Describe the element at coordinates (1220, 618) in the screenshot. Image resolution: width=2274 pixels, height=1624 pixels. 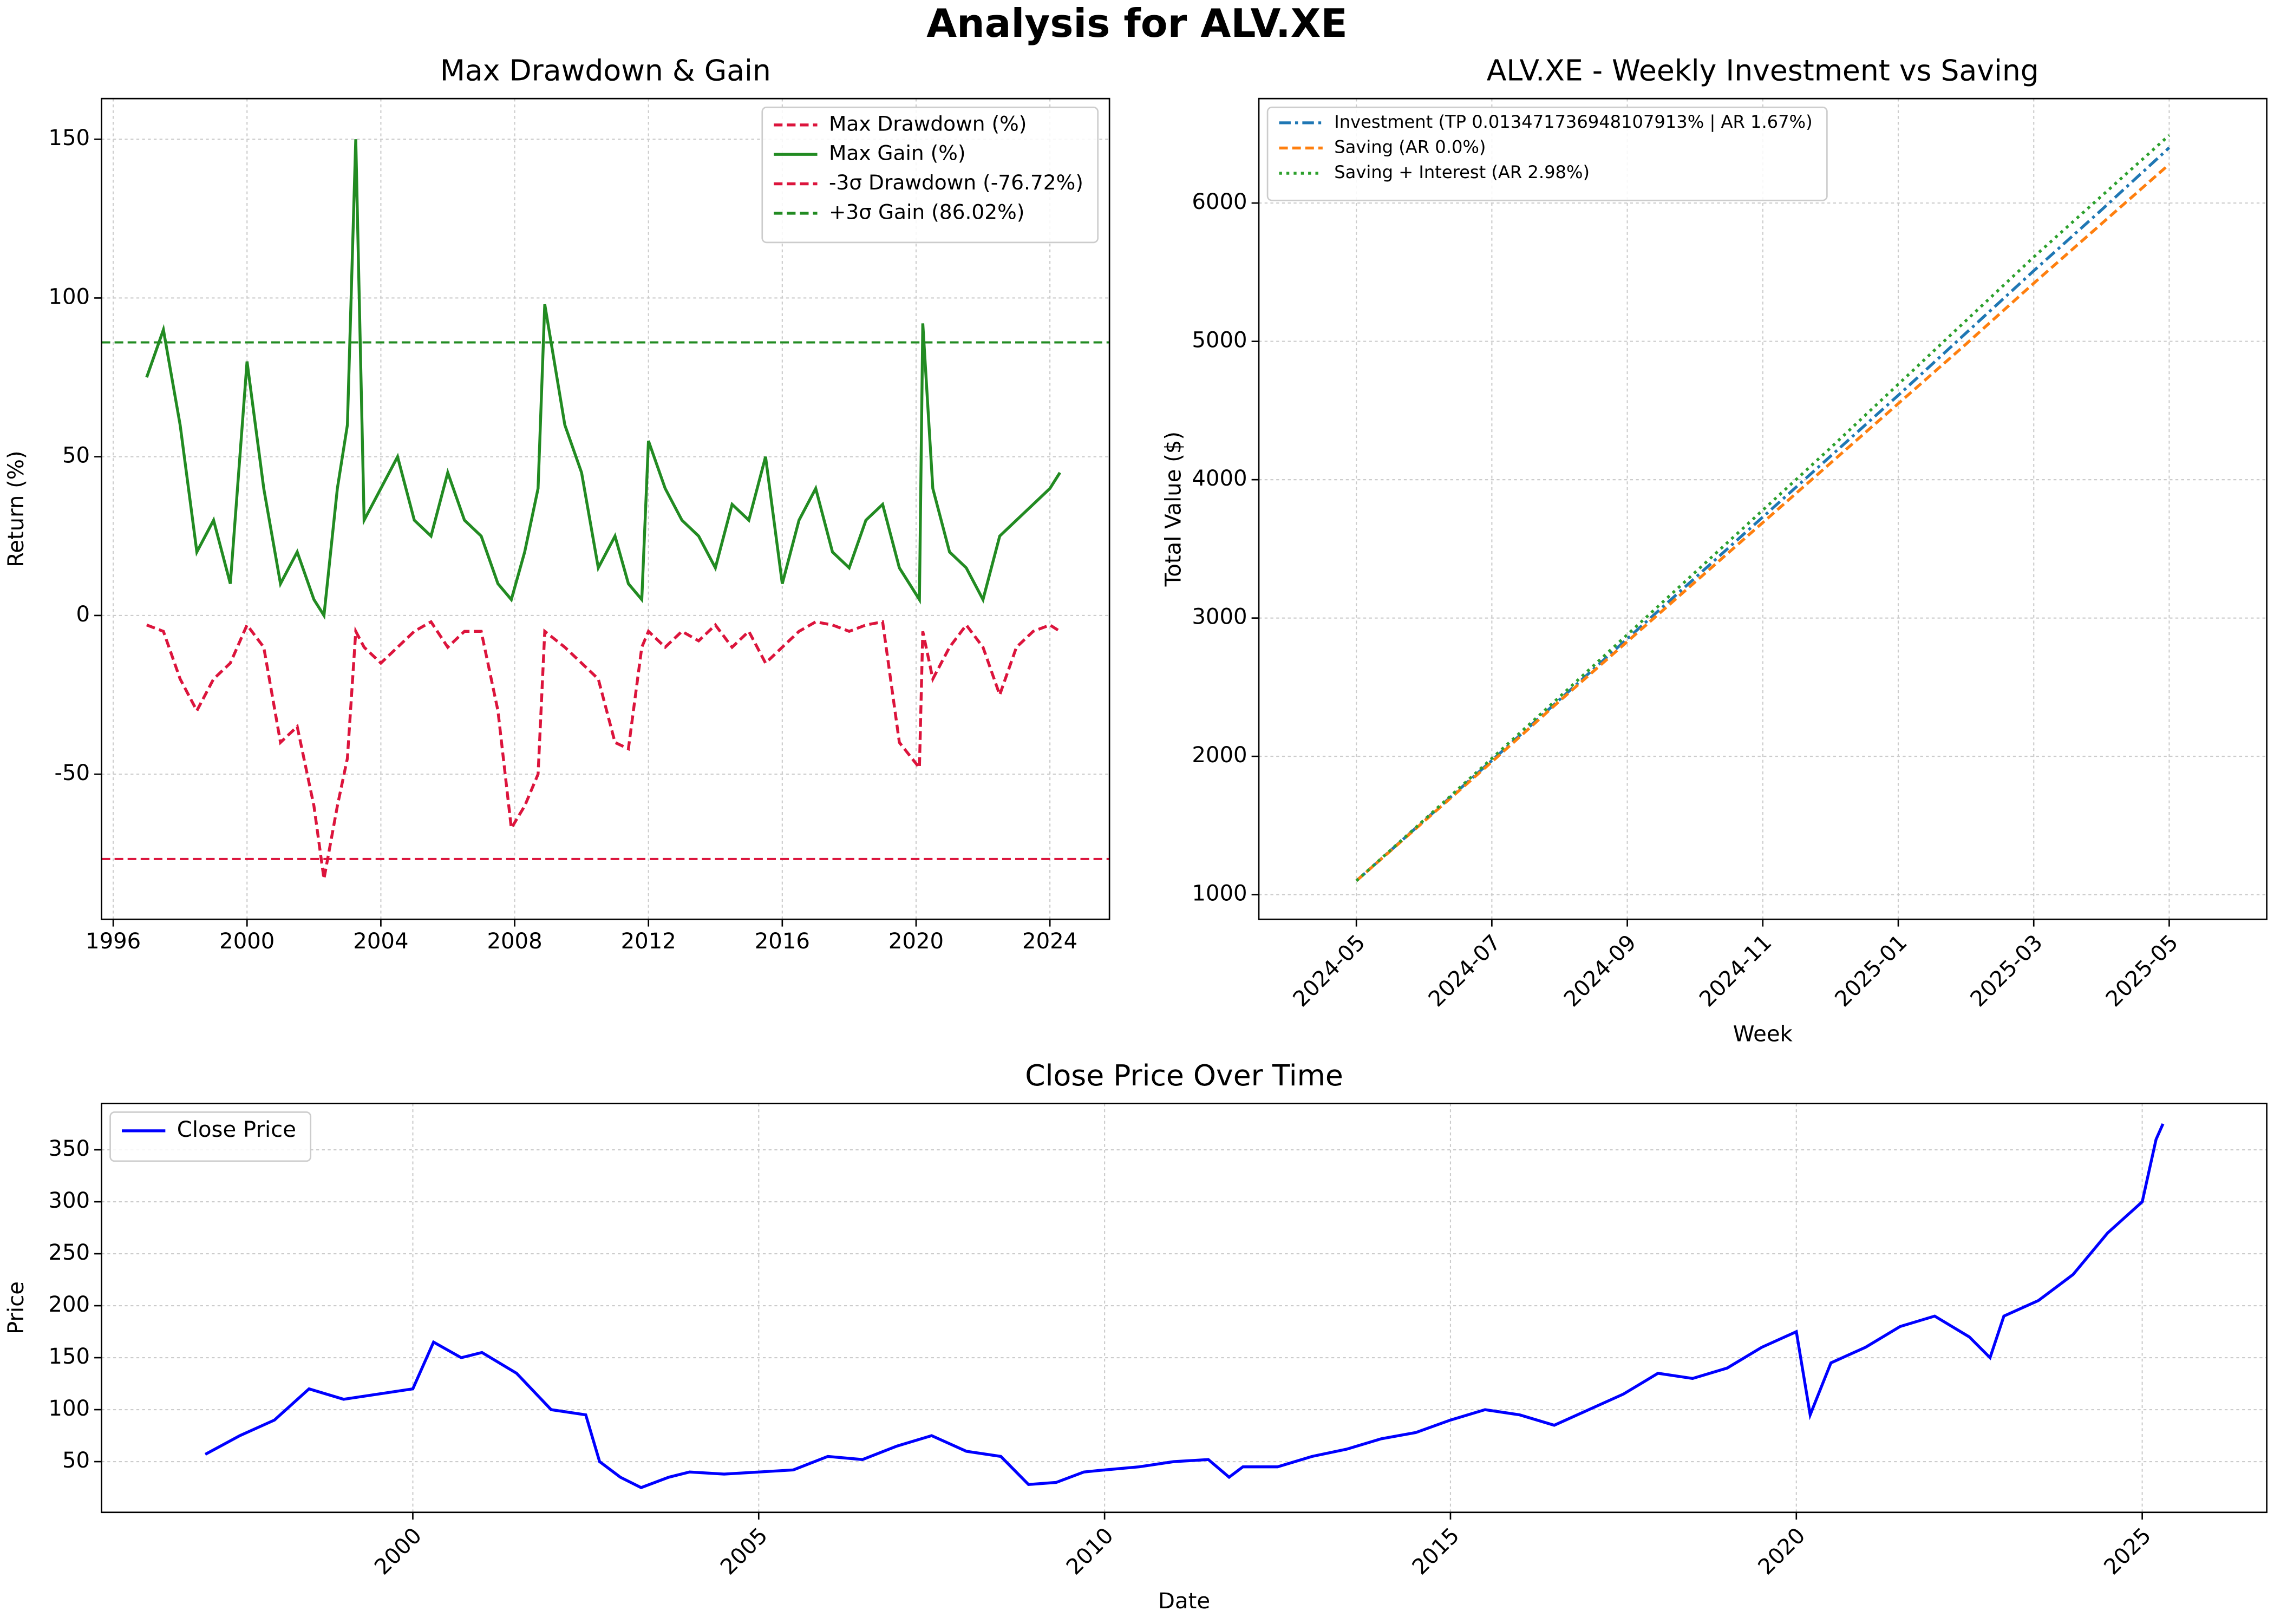
I see `y-tick-label: 3000` at that location.